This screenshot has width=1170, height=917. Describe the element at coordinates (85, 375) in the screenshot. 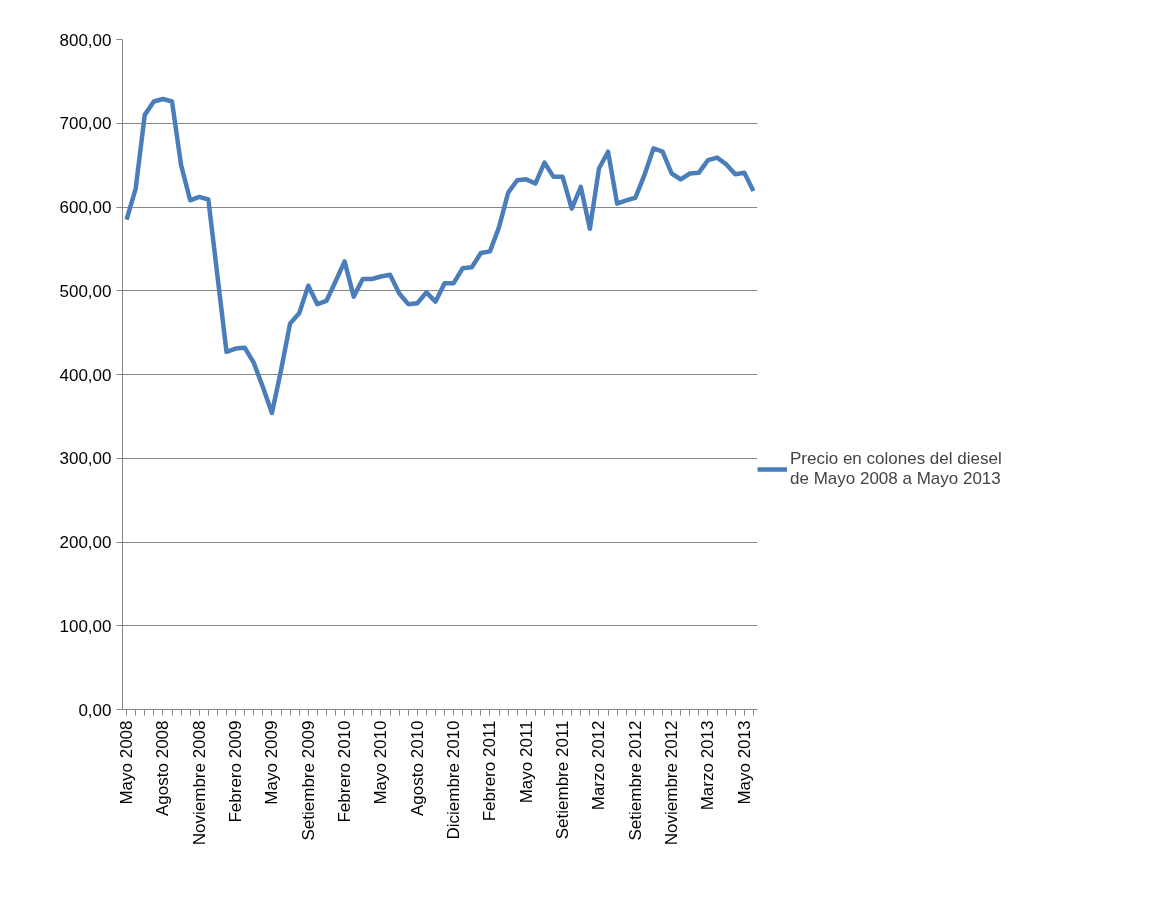

I see `y-tick-label: 400,00` at that location.